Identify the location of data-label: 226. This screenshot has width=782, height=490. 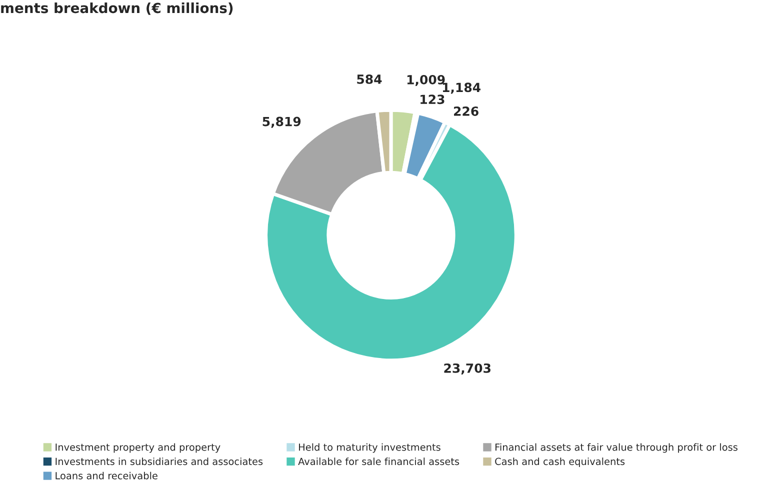
(466, 111).